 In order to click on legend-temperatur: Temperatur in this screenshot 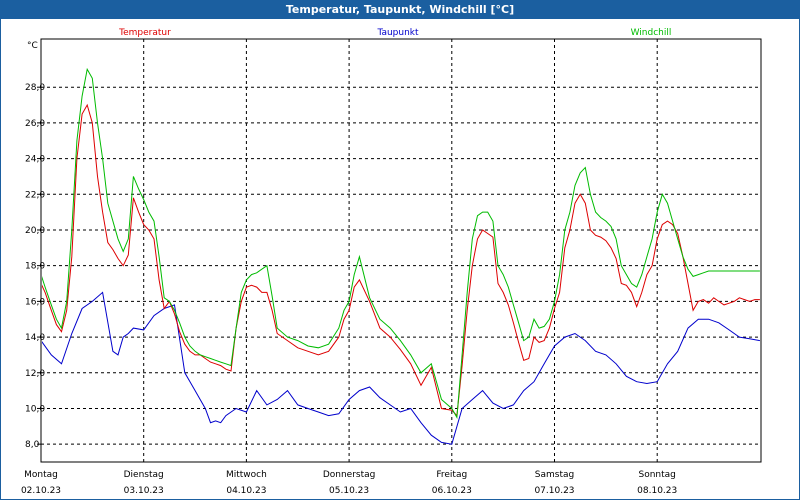, I will do `click(144, 33)`.